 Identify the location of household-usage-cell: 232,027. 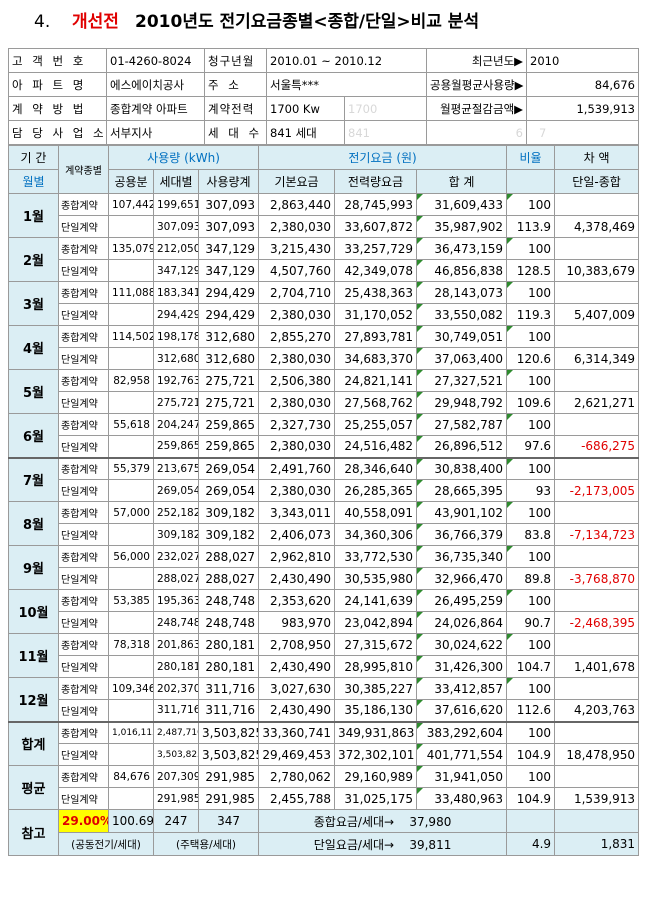
(176, 556).